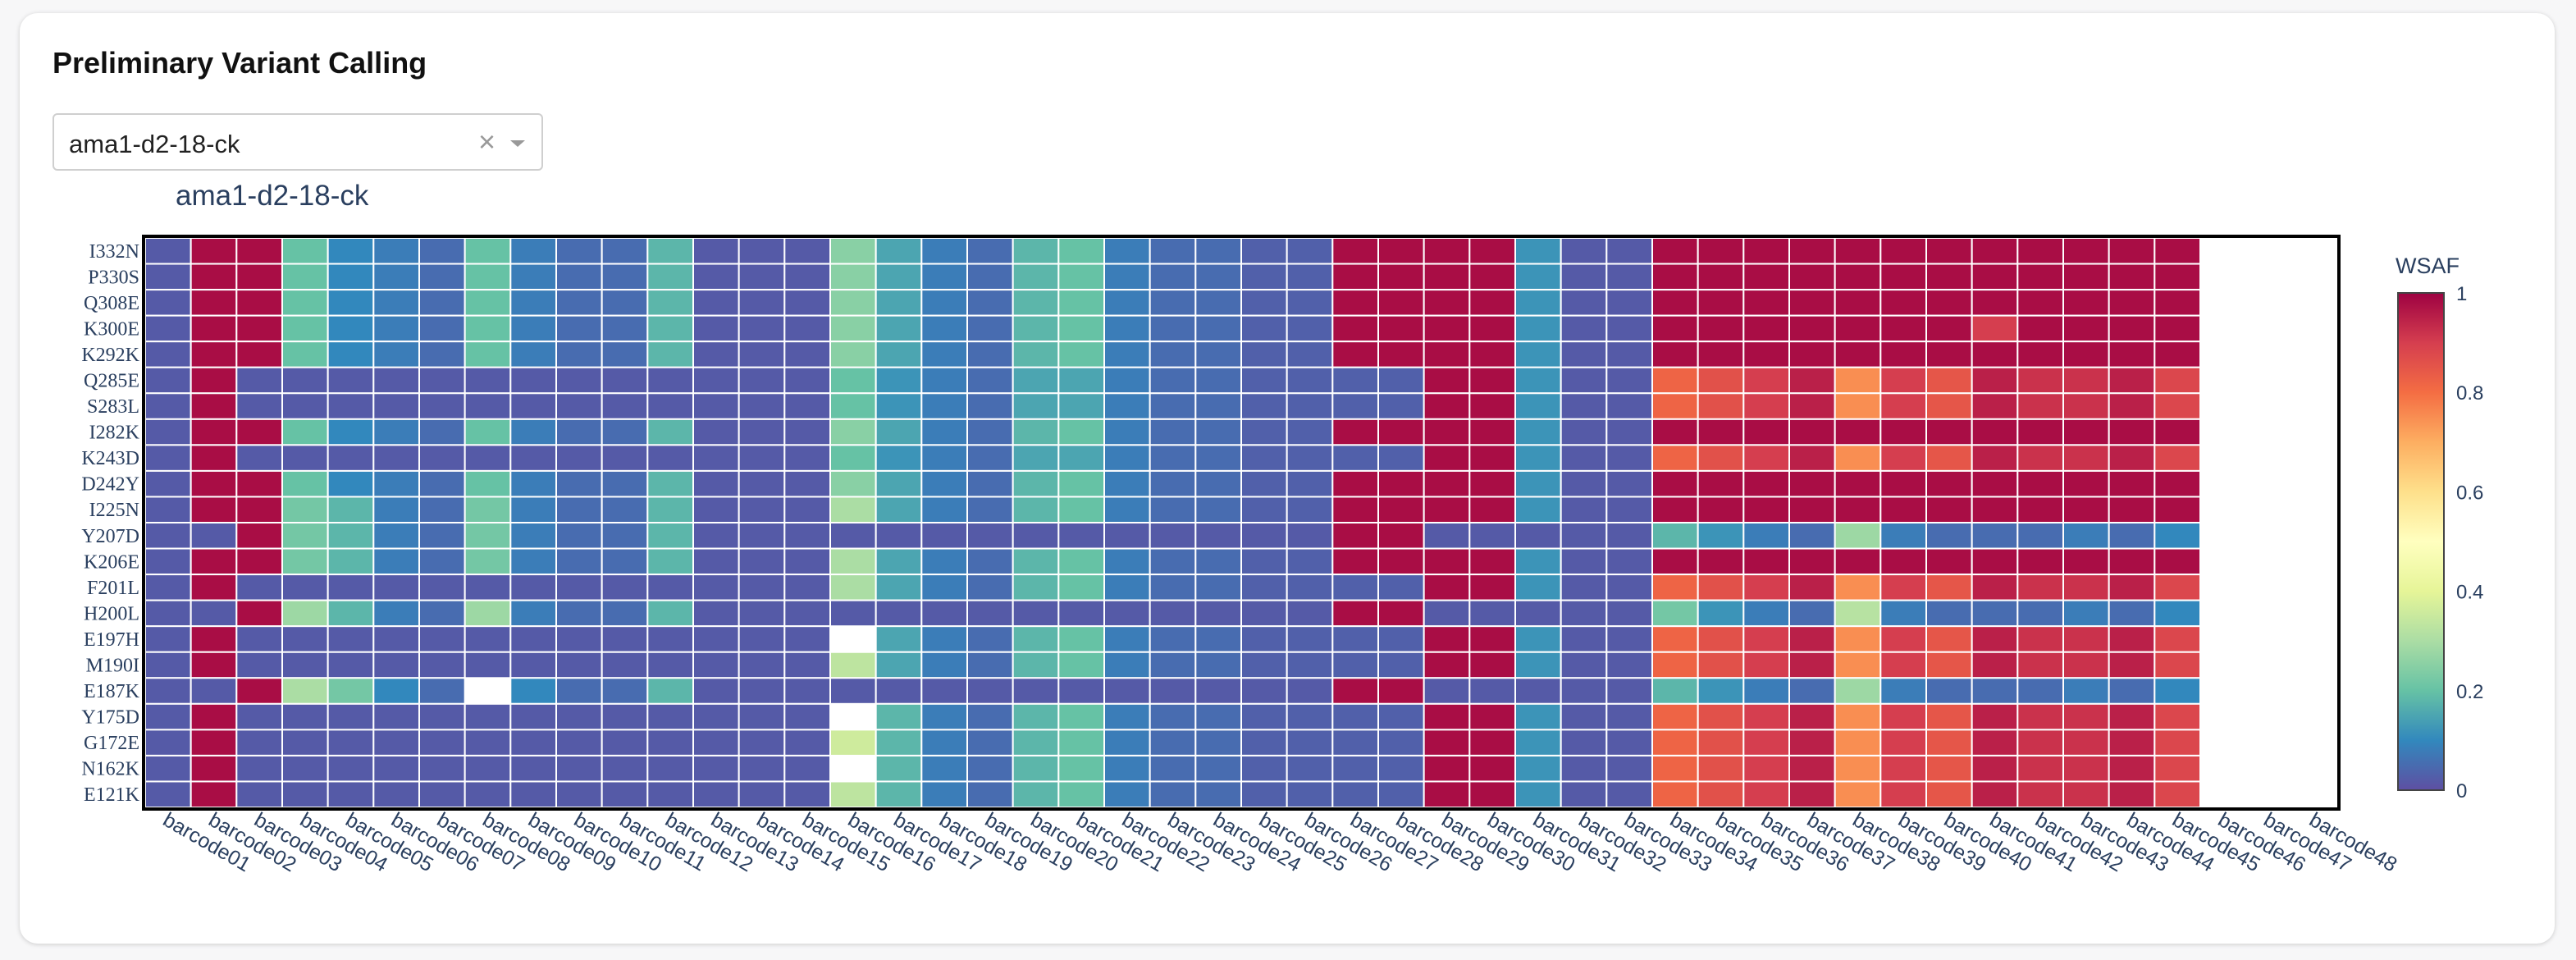 The height and width of the screenshot is (960, 2576). I want to click on heatmap-cell-G172E-barcode29, so click(1447, 743).